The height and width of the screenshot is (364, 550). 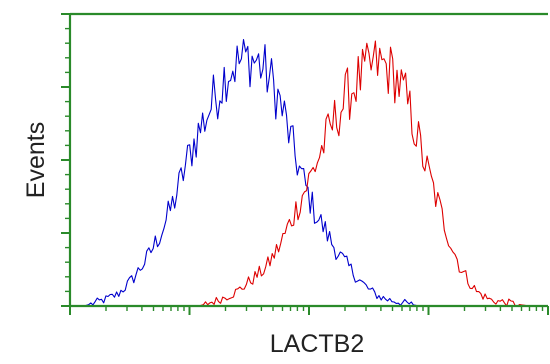 What do you see at coordinates (65, 160) in the screenshot?
I see `y-axis-ticks` at bounding box center [65, 160].